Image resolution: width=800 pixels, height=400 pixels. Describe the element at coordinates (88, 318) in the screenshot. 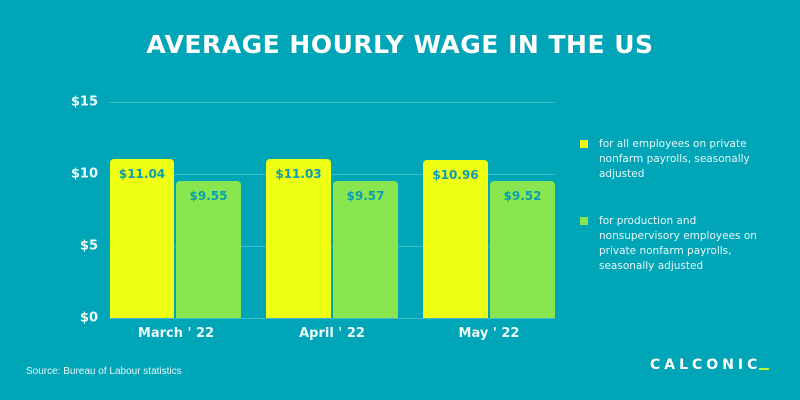

I see `y-tick-0: $0` at that location.